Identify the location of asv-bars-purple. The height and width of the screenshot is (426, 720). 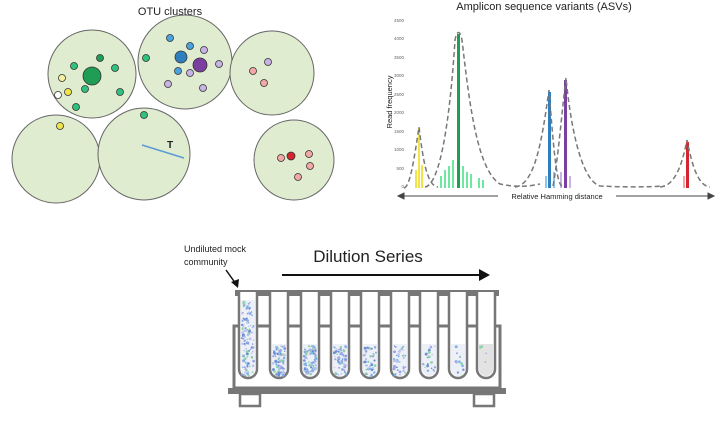
(565, 134).